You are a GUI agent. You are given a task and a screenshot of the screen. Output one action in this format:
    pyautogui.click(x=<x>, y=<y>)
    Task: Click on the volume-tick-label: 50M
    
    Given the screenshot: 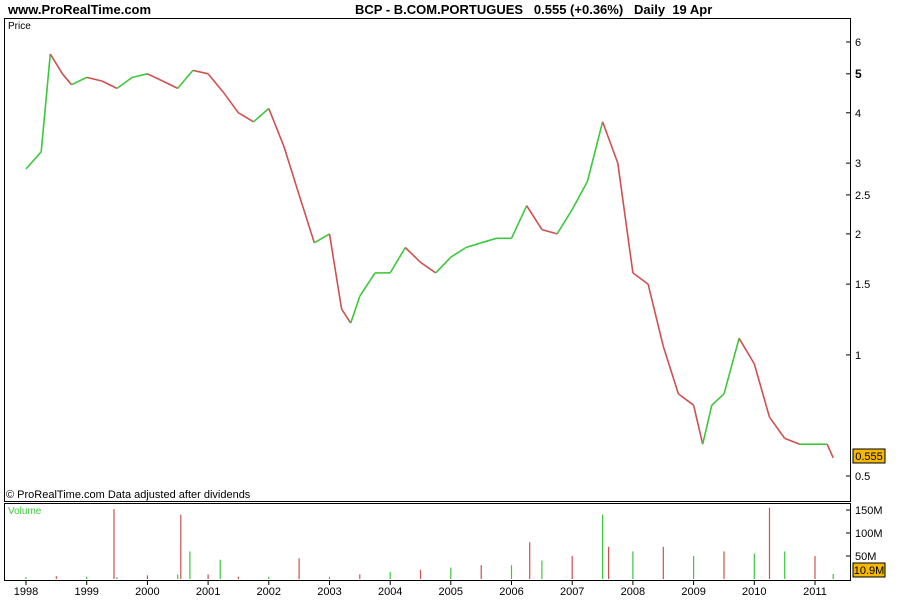 What is the action you would take?
    pyautogui.click(x=865, y=557)
    